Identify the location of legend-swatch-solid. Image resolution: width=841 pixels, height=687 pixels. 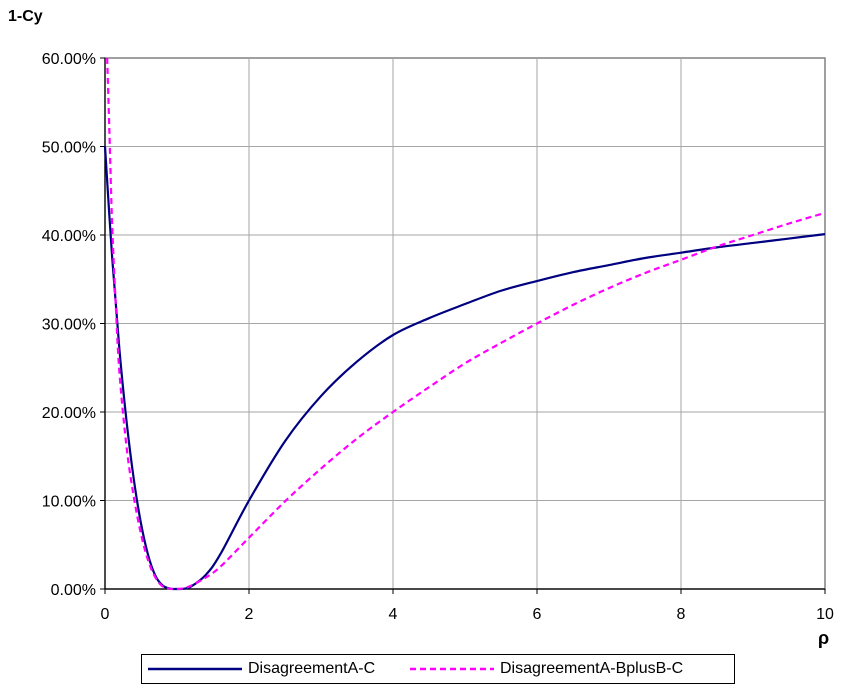
(195, 669).